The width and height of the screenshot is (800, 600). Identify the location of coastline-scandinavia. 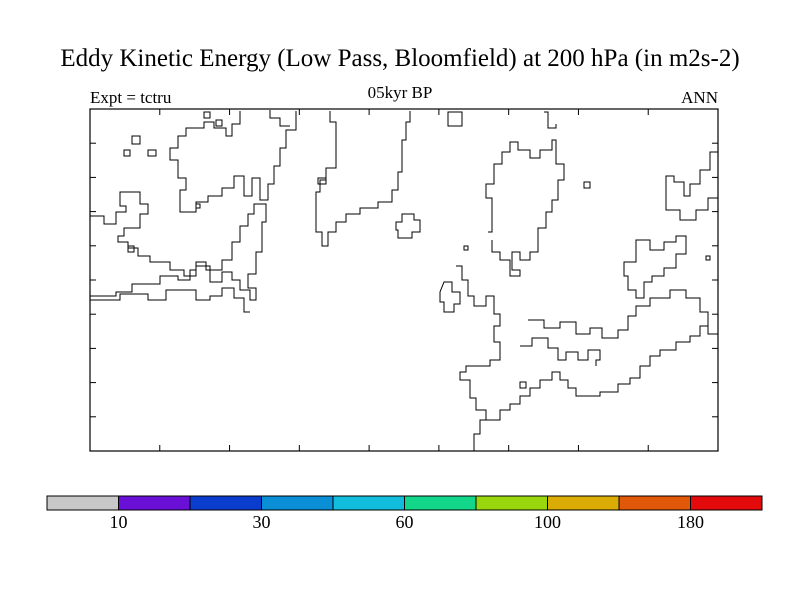
(525, 208).